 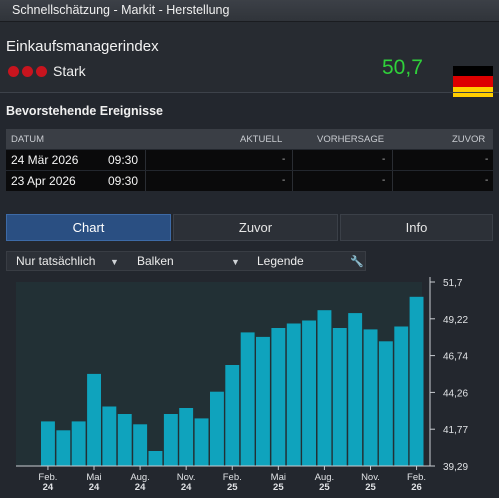 What do you see at coordinates (455, 320) in the screenshot?
I see `y-tick-label: 49,22` at bounding box center [455, 320].